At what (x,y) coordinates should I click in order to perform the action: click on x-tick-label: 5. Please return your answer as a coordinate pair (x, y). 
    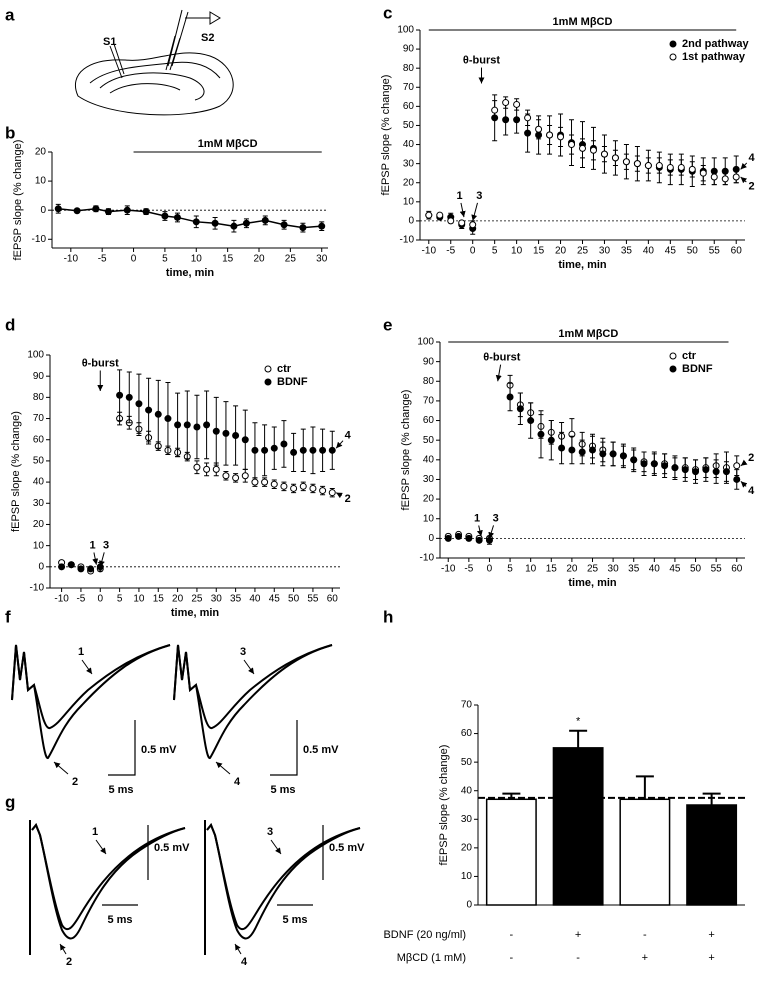
    Looking at the image, I should click on (510, 569).